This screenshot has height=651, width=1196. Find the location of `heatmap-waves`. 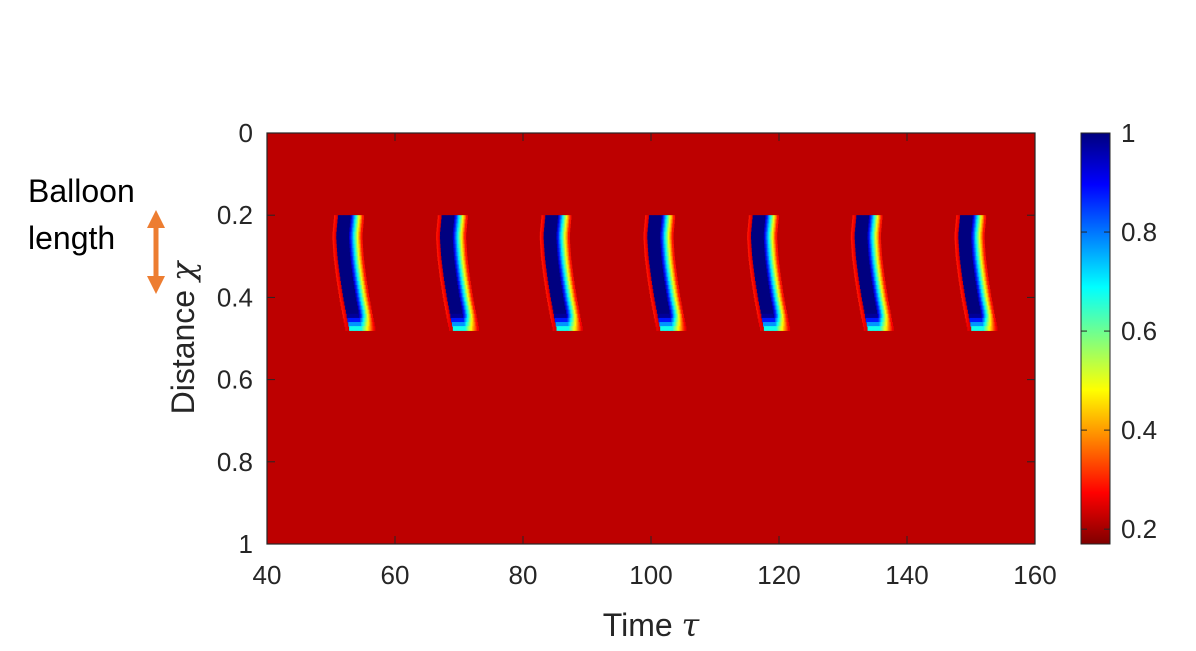

heatmap-waves is located at coordinates (665, 273).